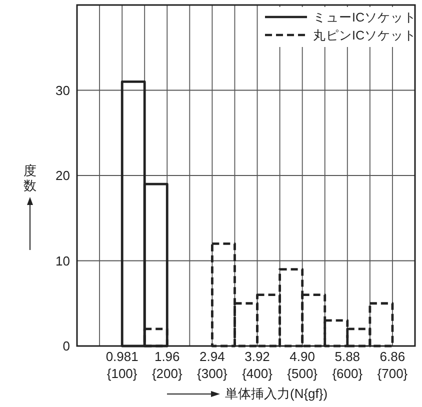 Image resolution: width=422 pixels, height=407 pixels. What do you see at coordinates (167, 356) in the screenshot?
I see `x-tick-label: 1.96` at bounding box center [167, 356].